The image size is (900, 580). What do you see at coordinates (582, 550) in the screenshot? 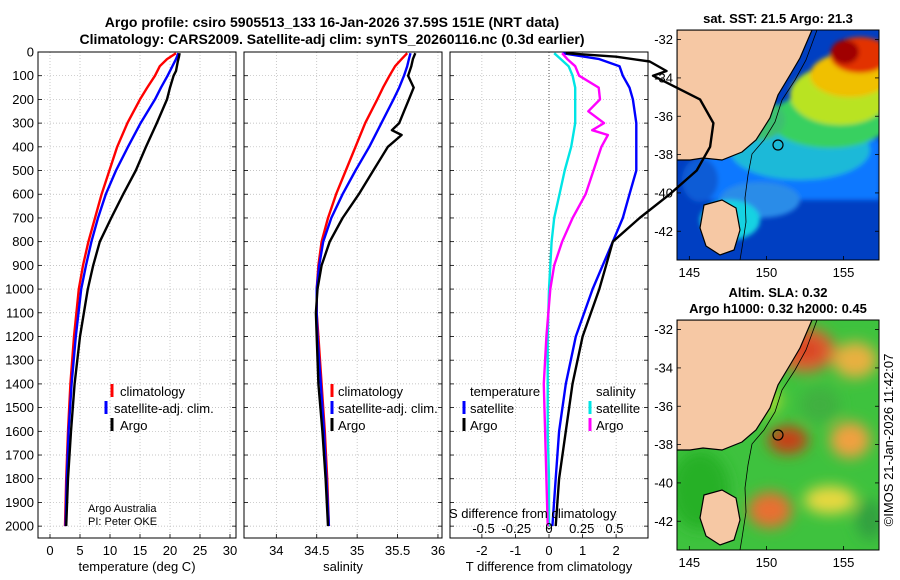
I see `x-tick-label: 1` at bounding box center [582, 550].